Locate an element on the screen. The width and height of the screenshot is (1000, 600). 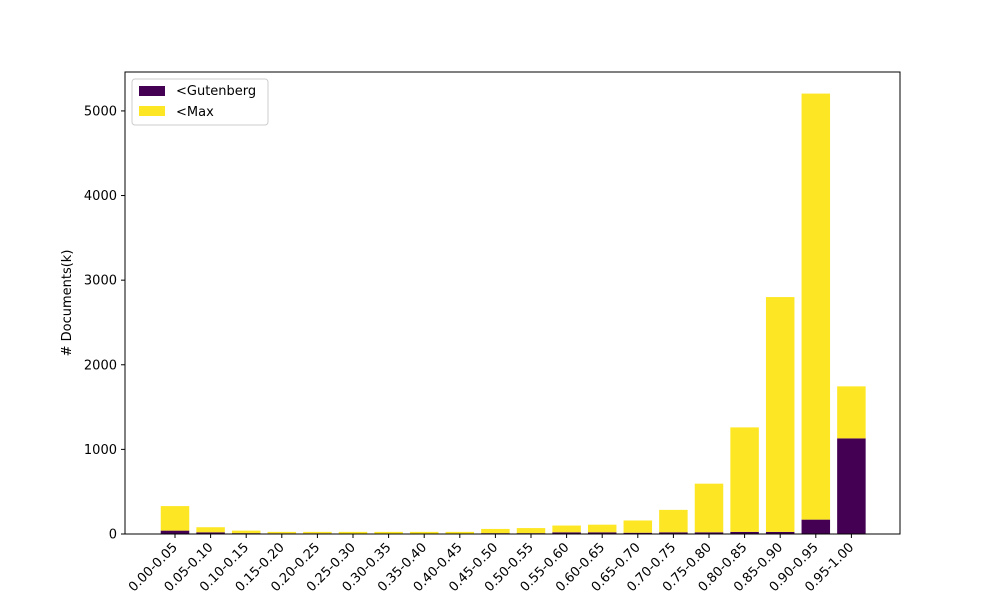
bar-gutenberg-0.90-0.95 is located at coordinates (816, 526).